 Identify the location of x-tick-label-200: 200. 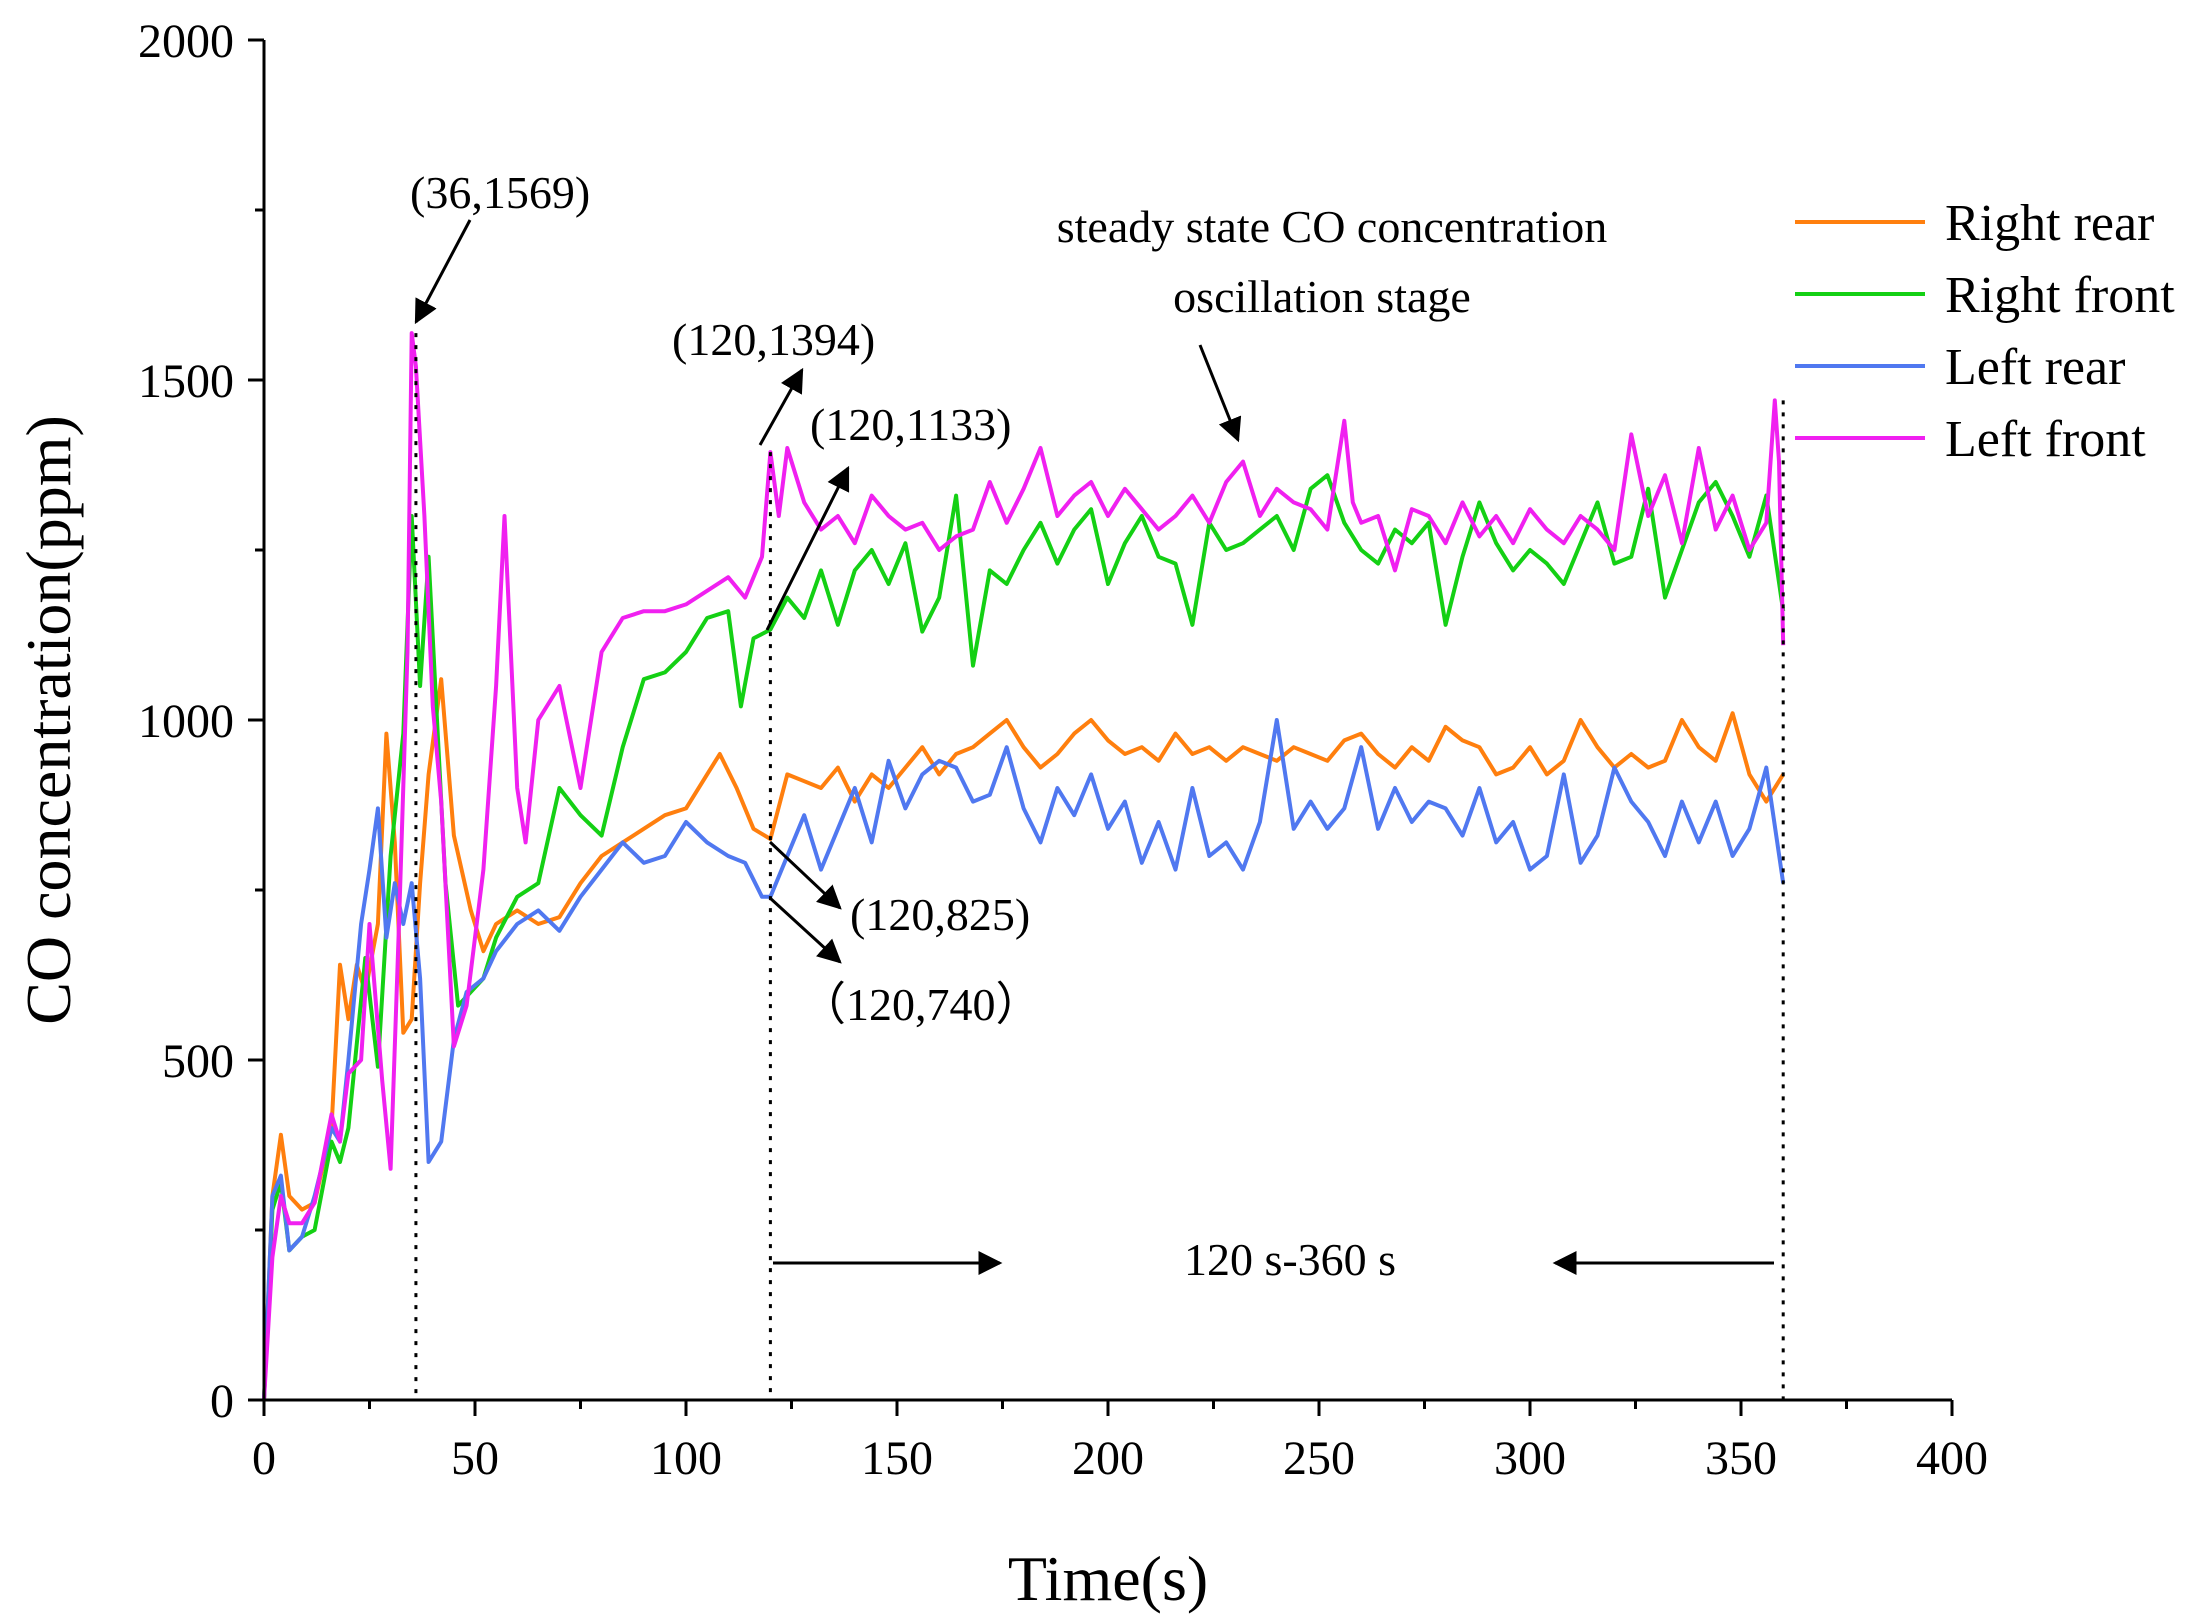
(1108, 1458).